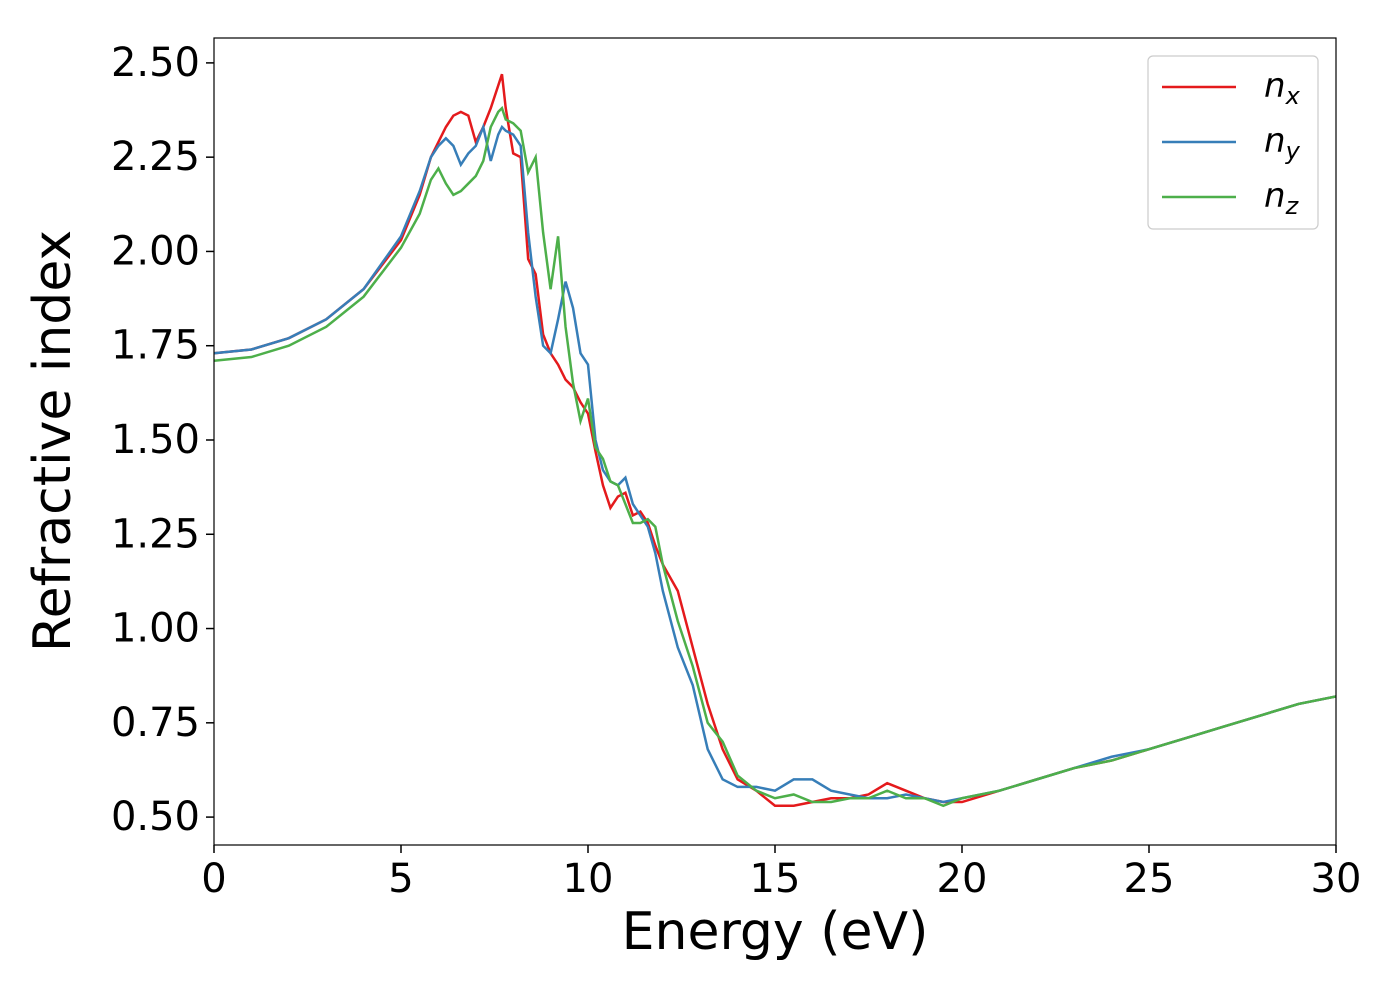 This screenshot has width=1400, height=1000. I want to click on y-tick-label: 2.25, so click(155, 157).